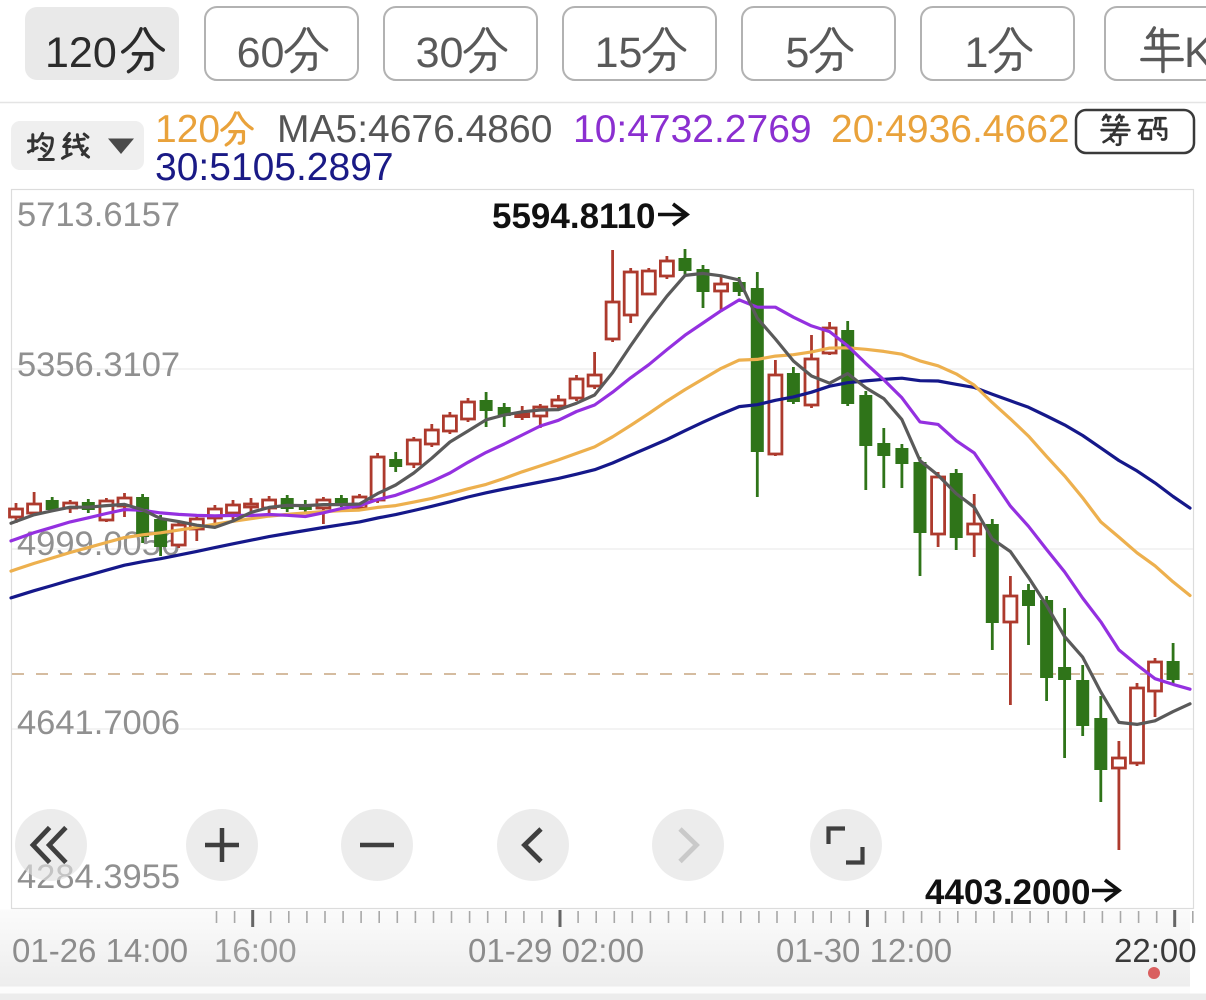 The width and height of the screenshot is (1206, 1000). What do you see at coordinates (619, 53) in the screenshot?
I see `svg-text: 15` at bounding box center [619, 53].